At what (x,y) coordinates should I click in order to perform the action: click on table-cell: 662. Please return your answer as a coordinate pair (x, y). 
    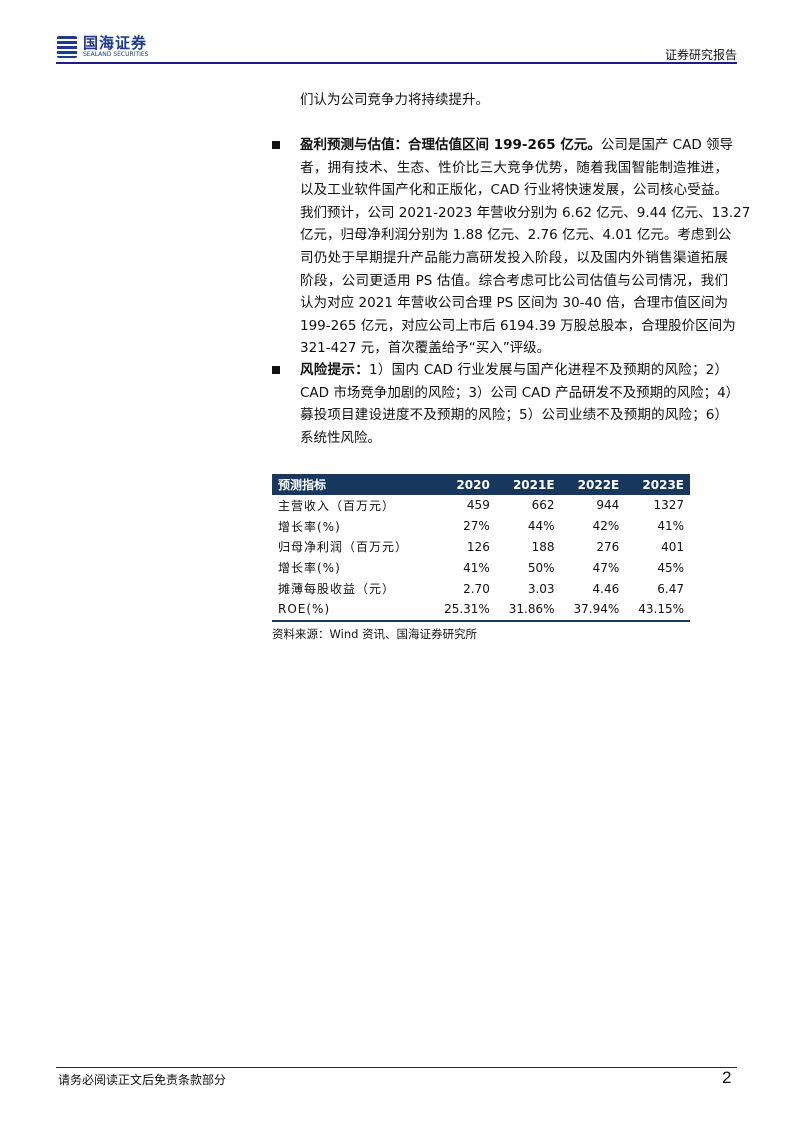
    Looking at the image, I should click on (543, 505).